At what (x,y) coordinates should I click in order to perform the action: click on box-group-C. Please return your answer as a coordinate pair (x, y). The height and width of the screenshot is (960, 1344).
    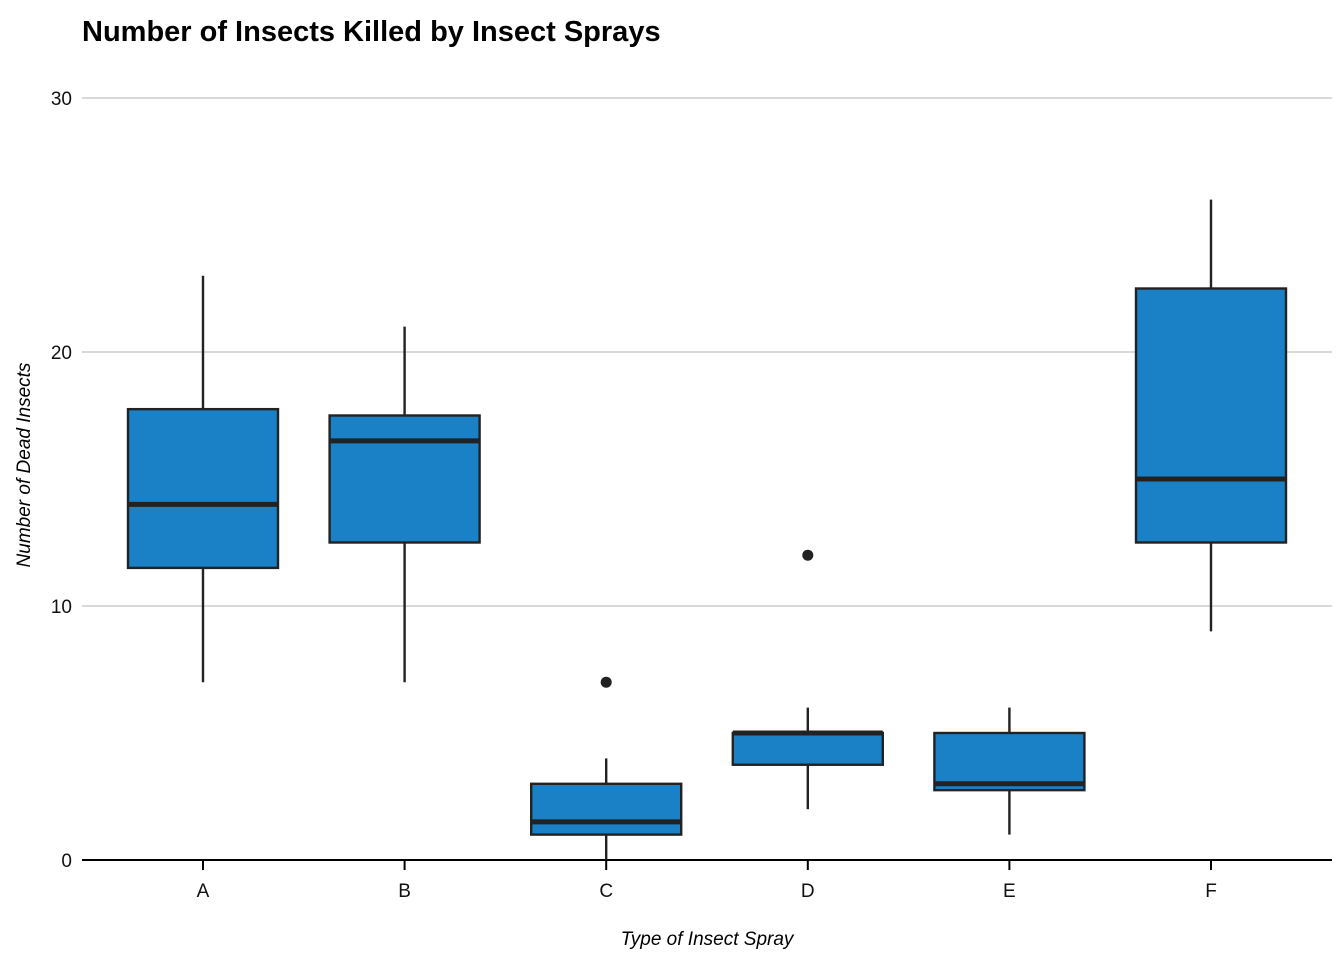
    Looking at the image, I should click on (606, 768).